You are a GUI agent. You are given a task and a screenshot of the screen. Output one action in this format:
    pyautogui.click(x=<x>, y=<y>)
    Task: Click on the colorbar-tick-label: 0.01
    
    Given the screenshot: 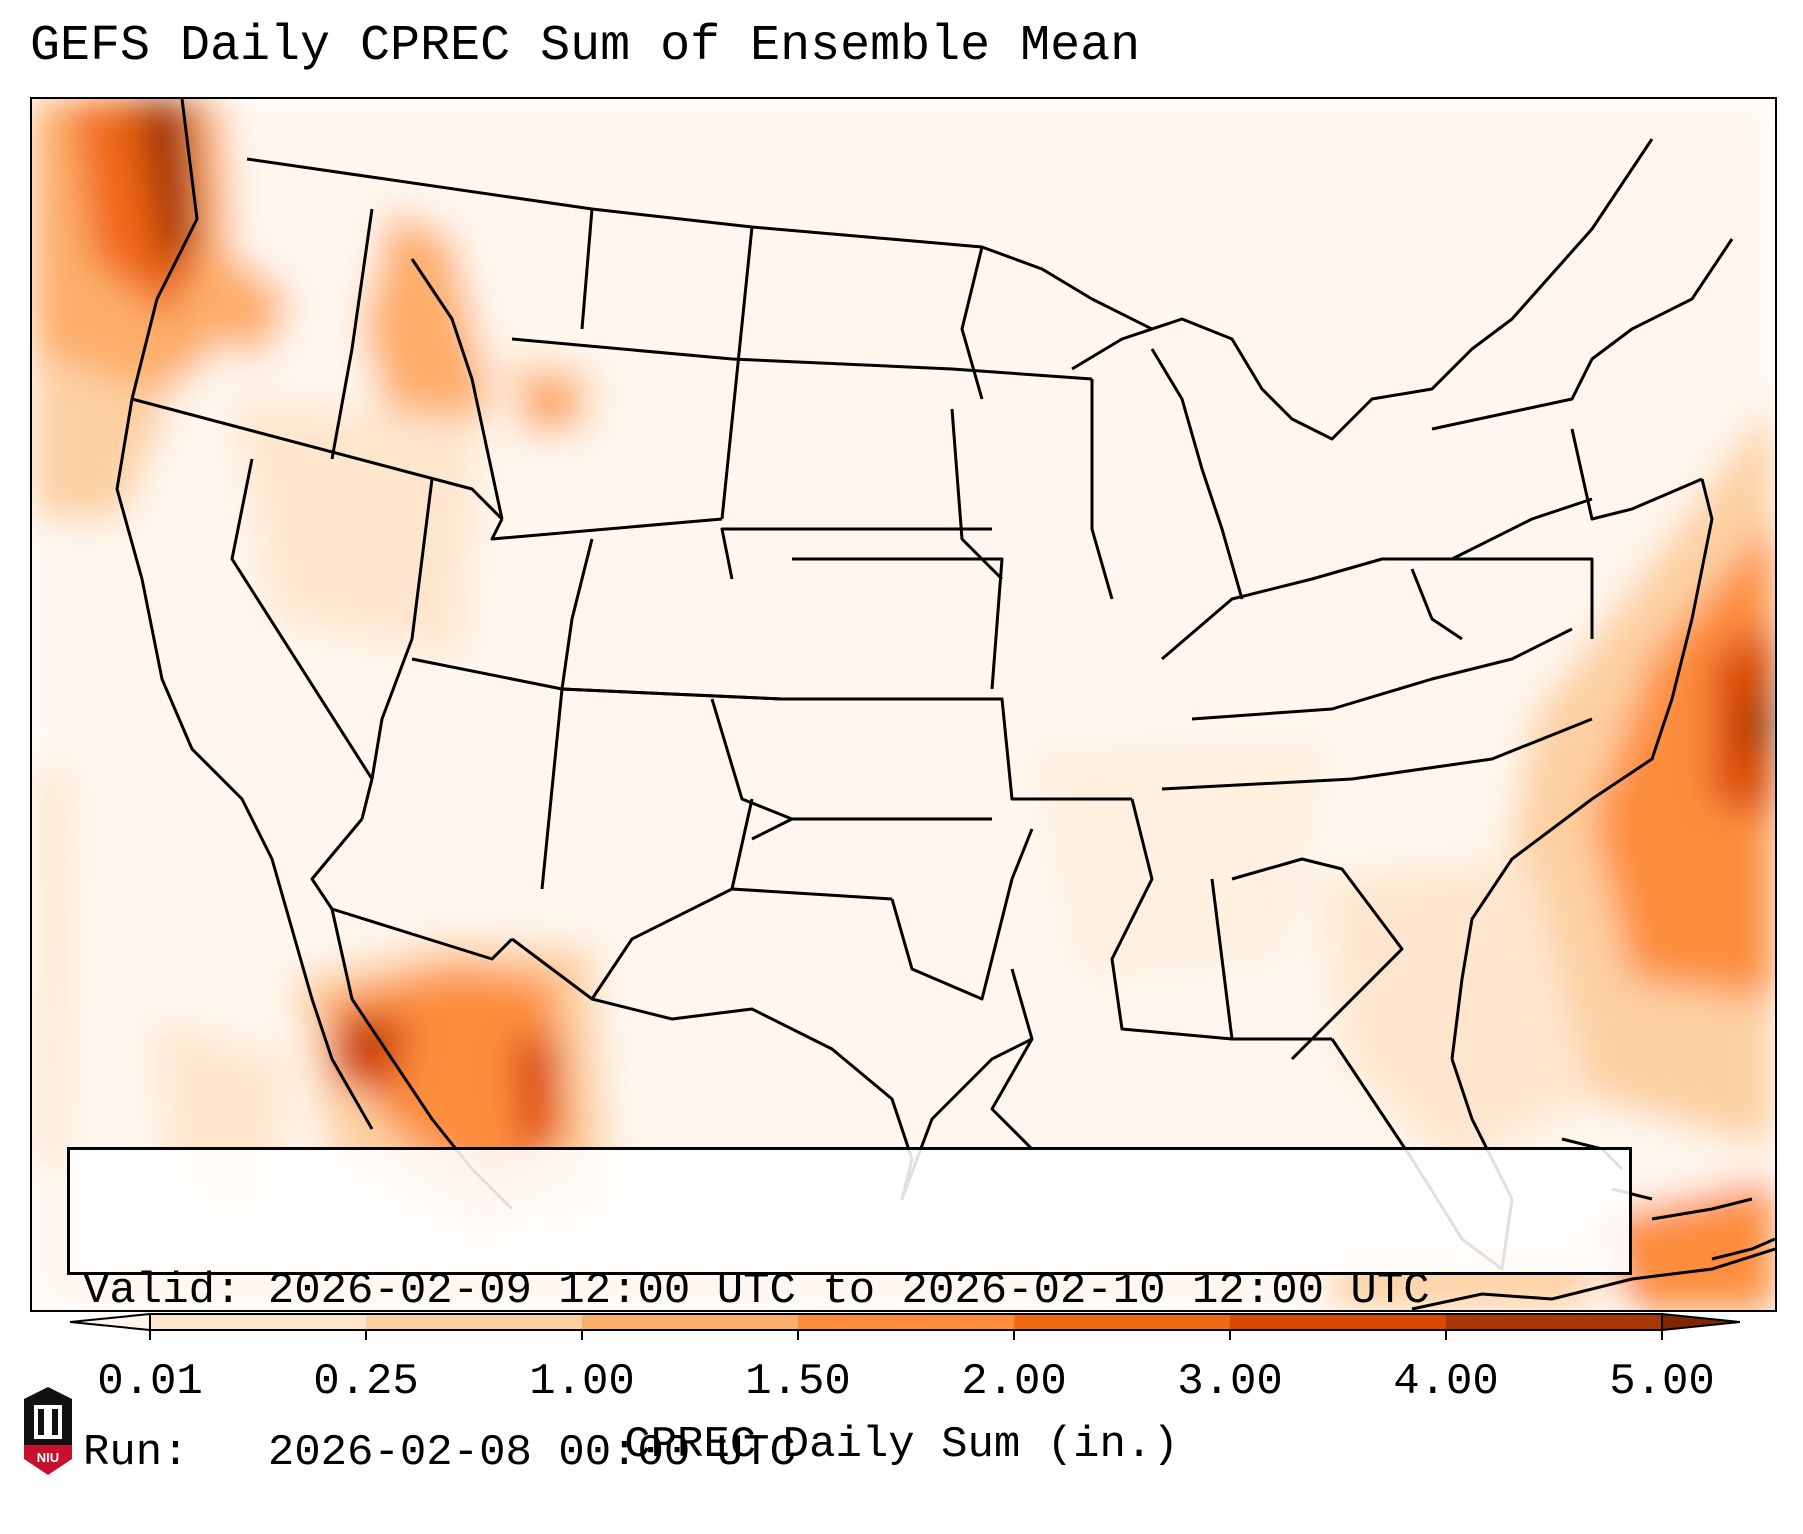 What is the action you would take?
    pyautogui.click(x=150, y=1382)
    